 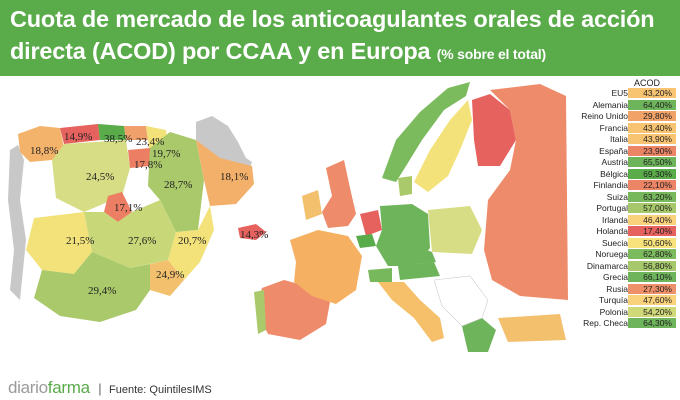 I want to click on legend-row: Alemania 64,40%, so click(x=624, y=105).